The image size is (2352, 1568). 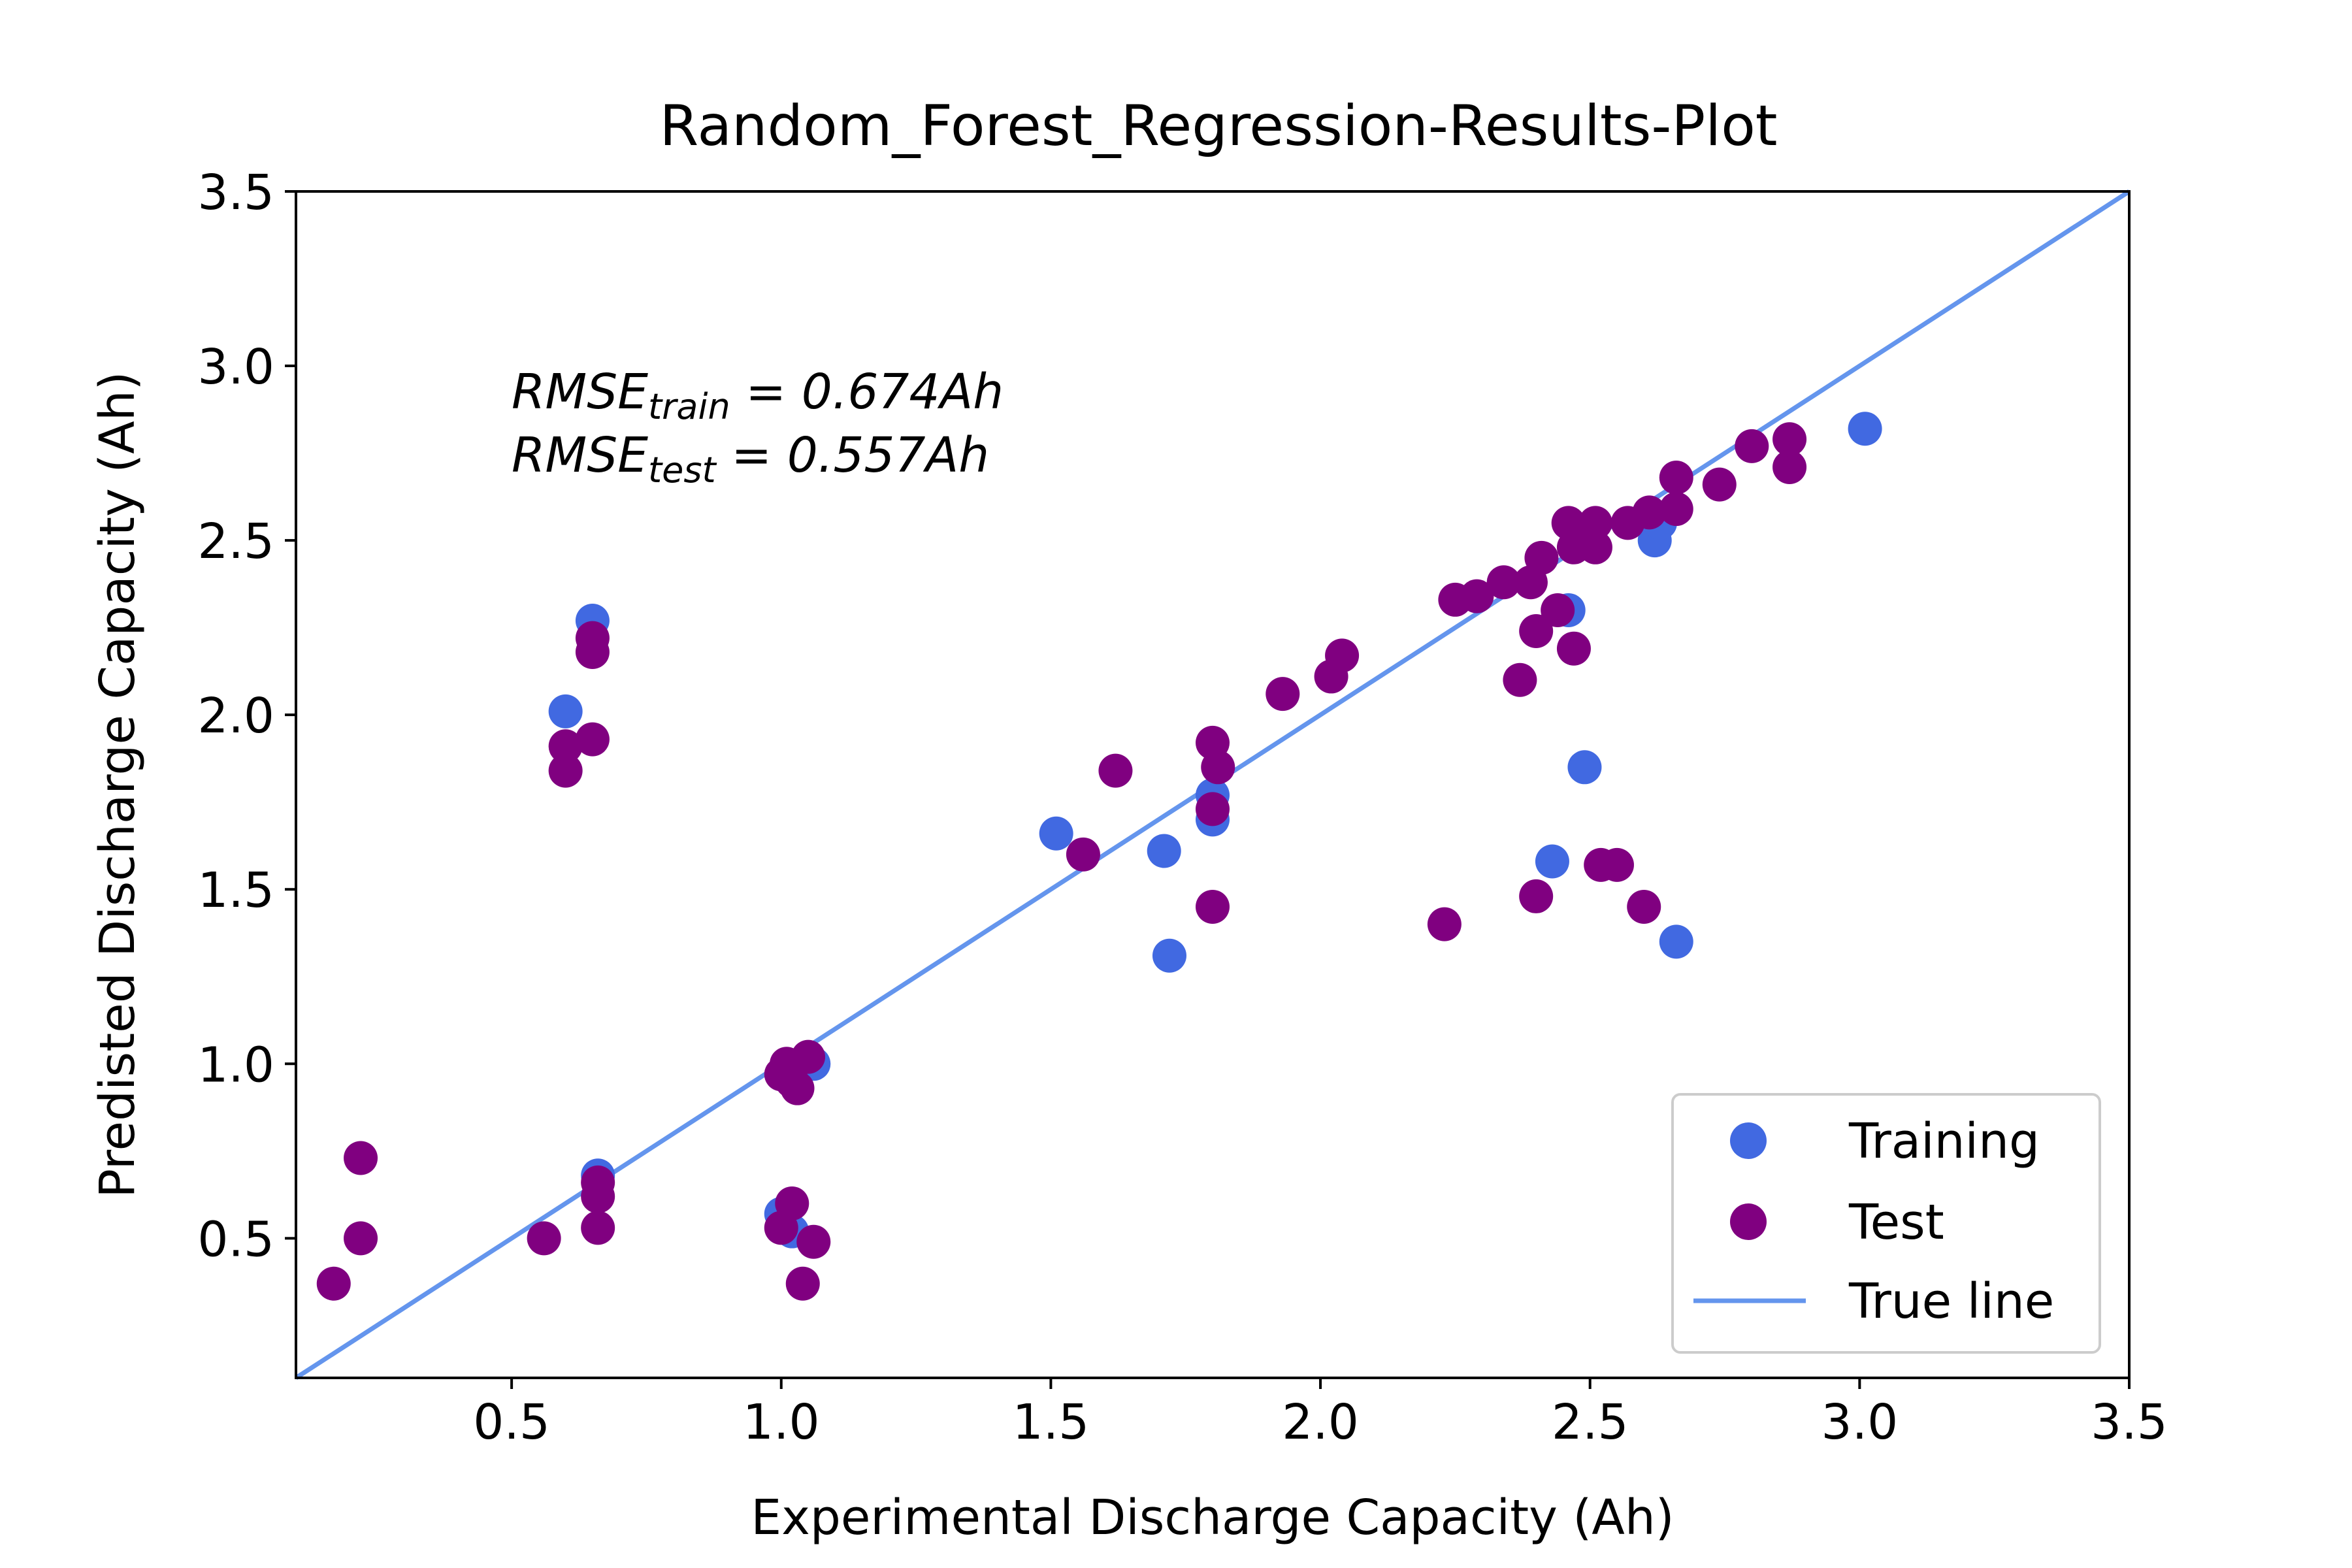 What do you see at coordinates (1051, 1422) in the screenshot?
I see `x-tick-label: 1.5` at bounding box center [1051, 1422].